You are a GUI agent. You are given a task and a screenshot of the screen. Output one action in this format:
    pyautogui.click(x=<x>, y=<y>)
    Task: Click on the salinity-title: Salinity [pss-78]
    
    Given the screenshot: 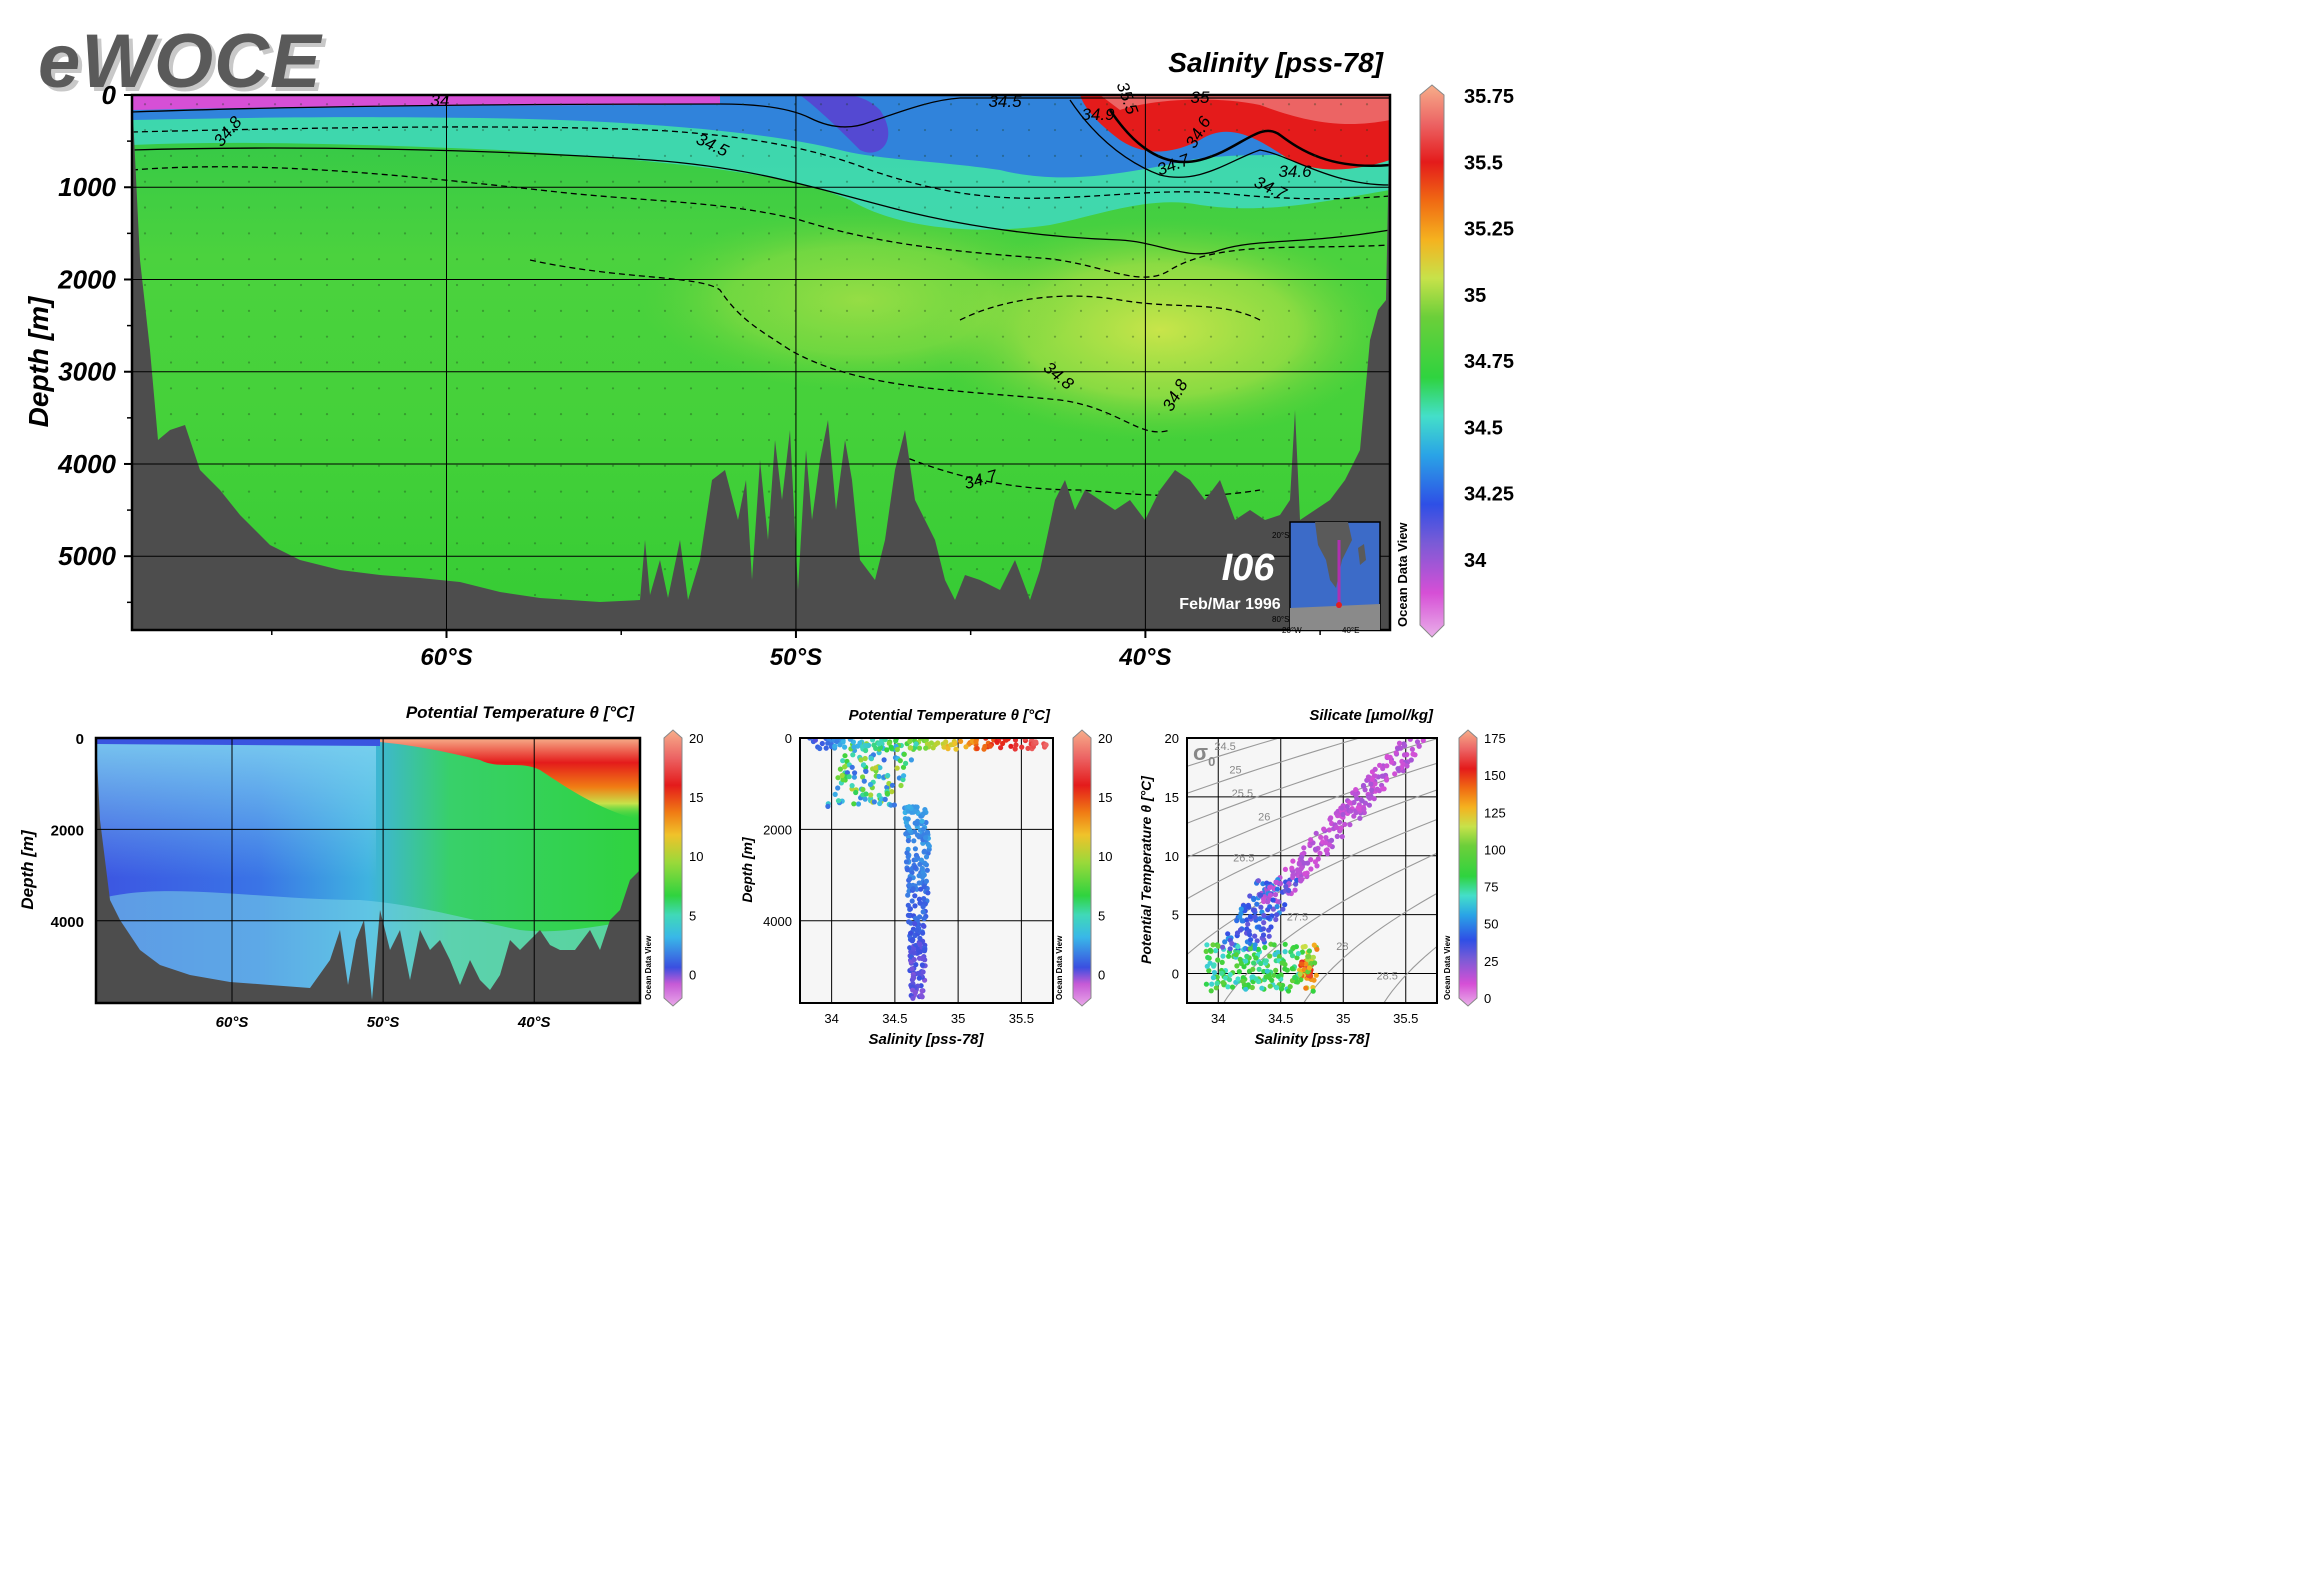 What is the action you would take?
    pyautogui.click(x=1276, y=62)
    